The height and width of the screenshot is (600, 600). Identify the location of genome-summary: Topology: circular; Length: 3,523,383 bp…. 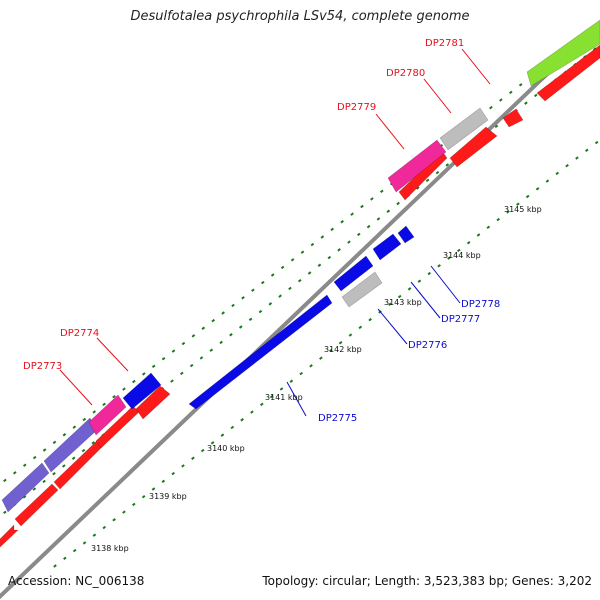
(427, 581).